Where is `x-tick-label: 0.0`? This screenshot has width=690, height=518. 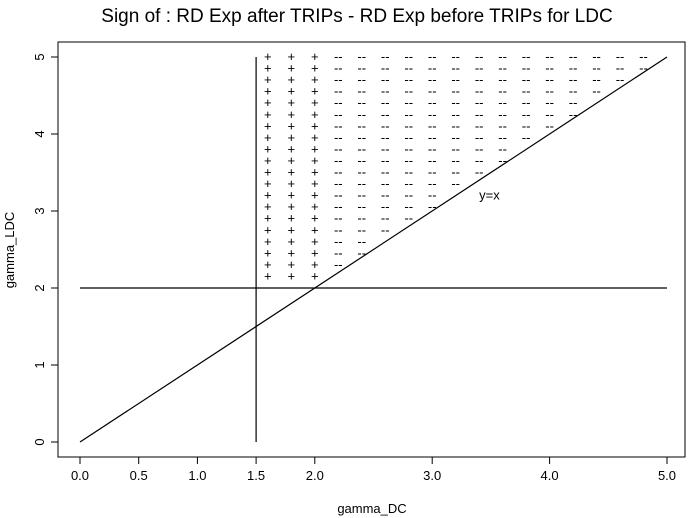 x-tick-label: 0.0 is located at coordinates (80, 475).